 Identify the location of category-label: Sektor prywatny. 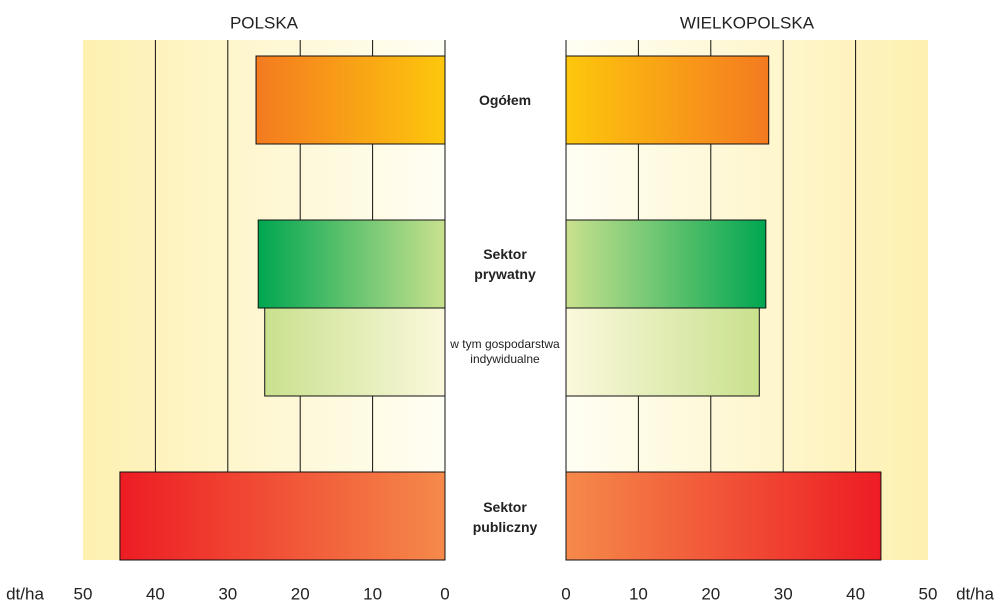
(505, 264).